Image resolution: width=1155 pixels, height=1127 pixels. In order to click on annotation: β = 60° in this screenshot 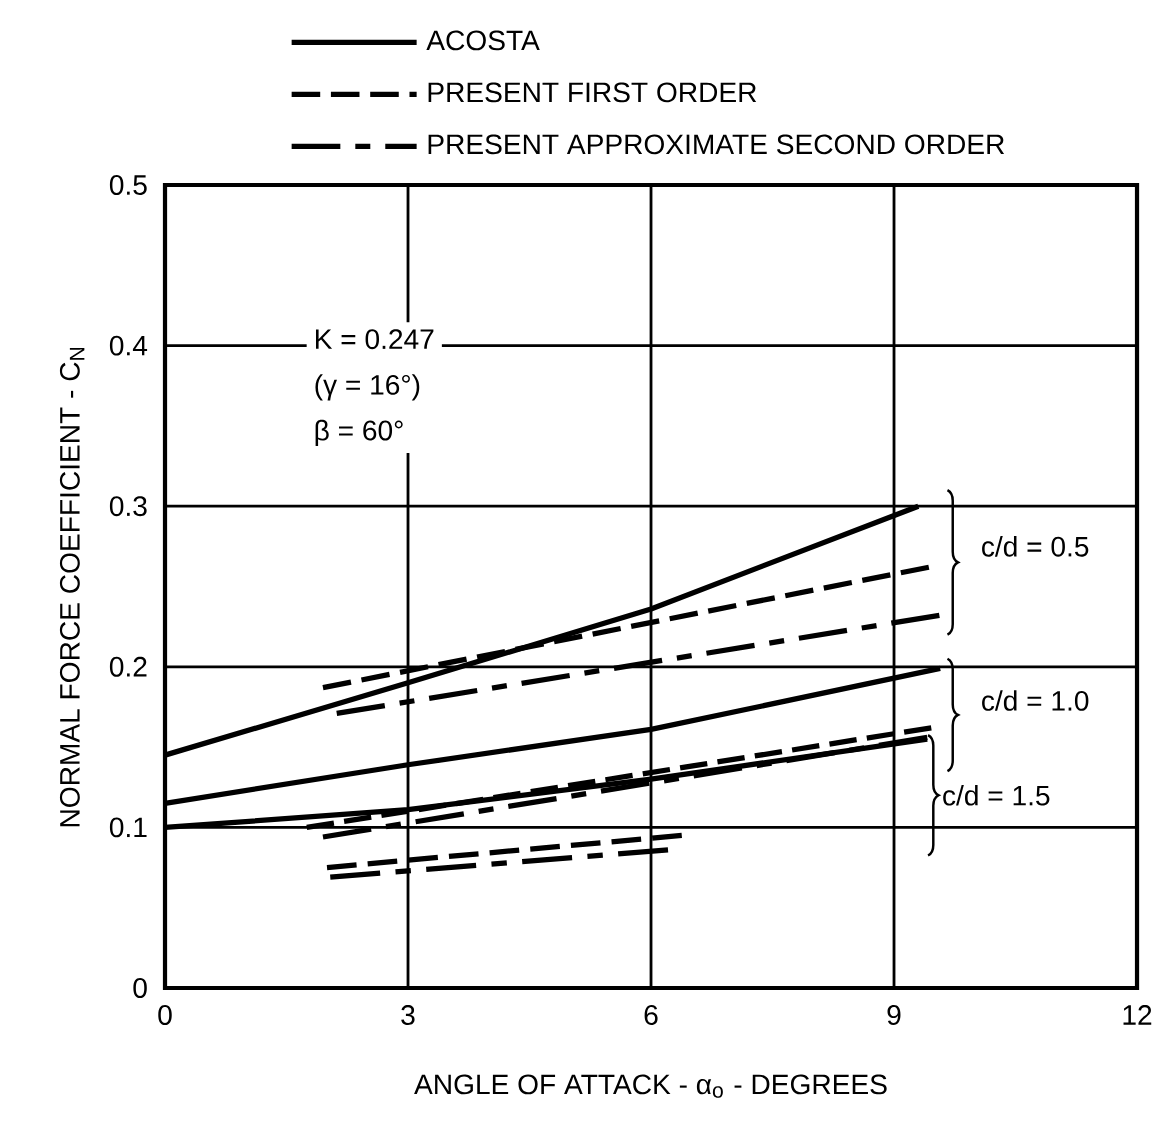, I will do `click(359, 433)`.